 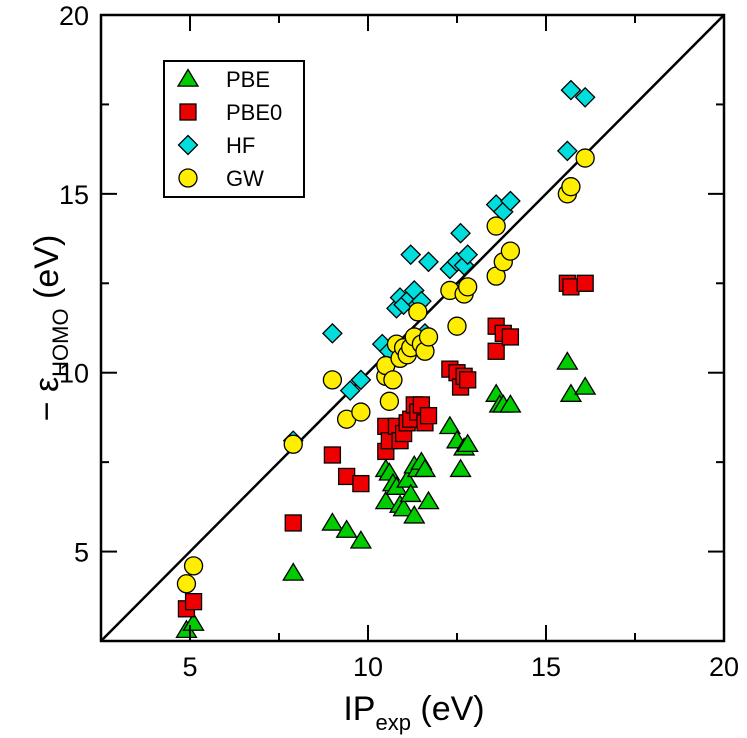 What do you see at coordinates (546, 667) in the screenshot?
I see `x-tick-label: 15` at bounding box center [546, 667].